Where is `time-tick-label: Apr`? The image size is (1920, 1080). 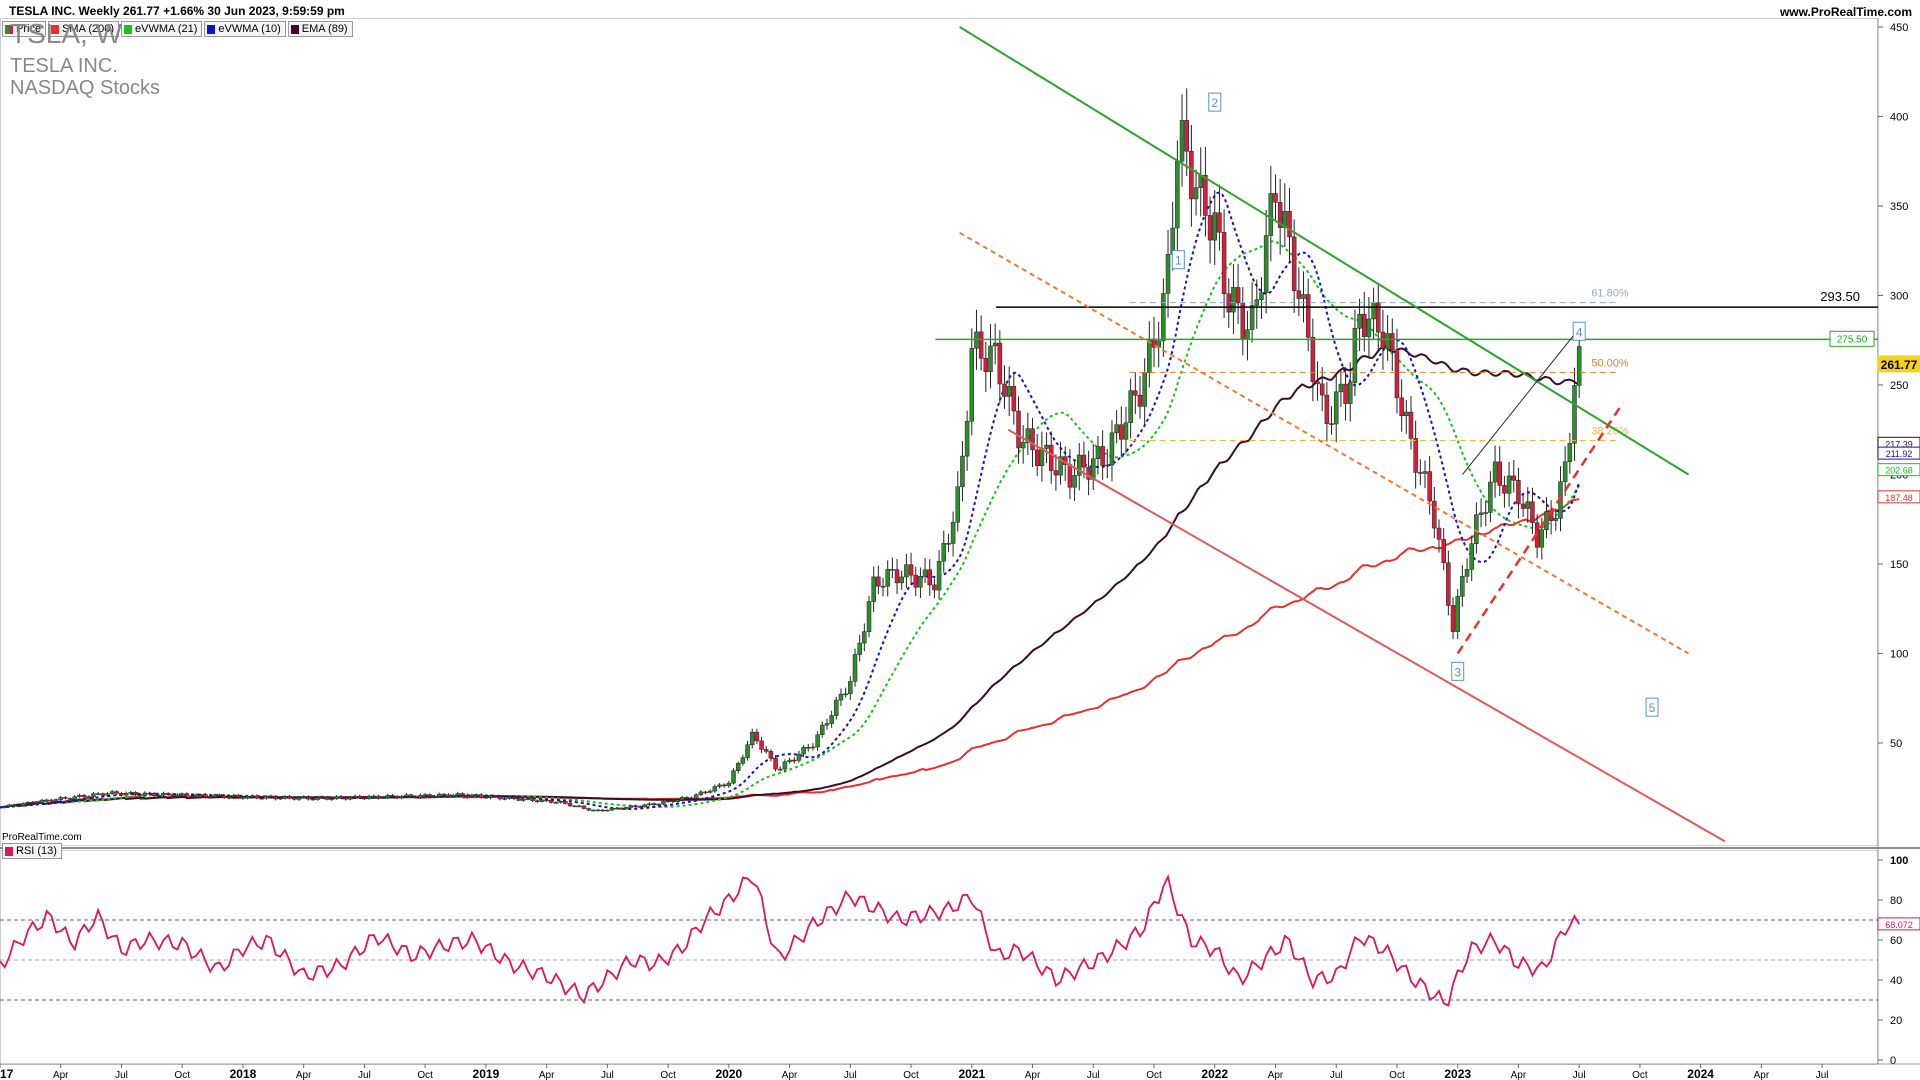 time-tick-label: Apr is located at coordinates (547, 1075).